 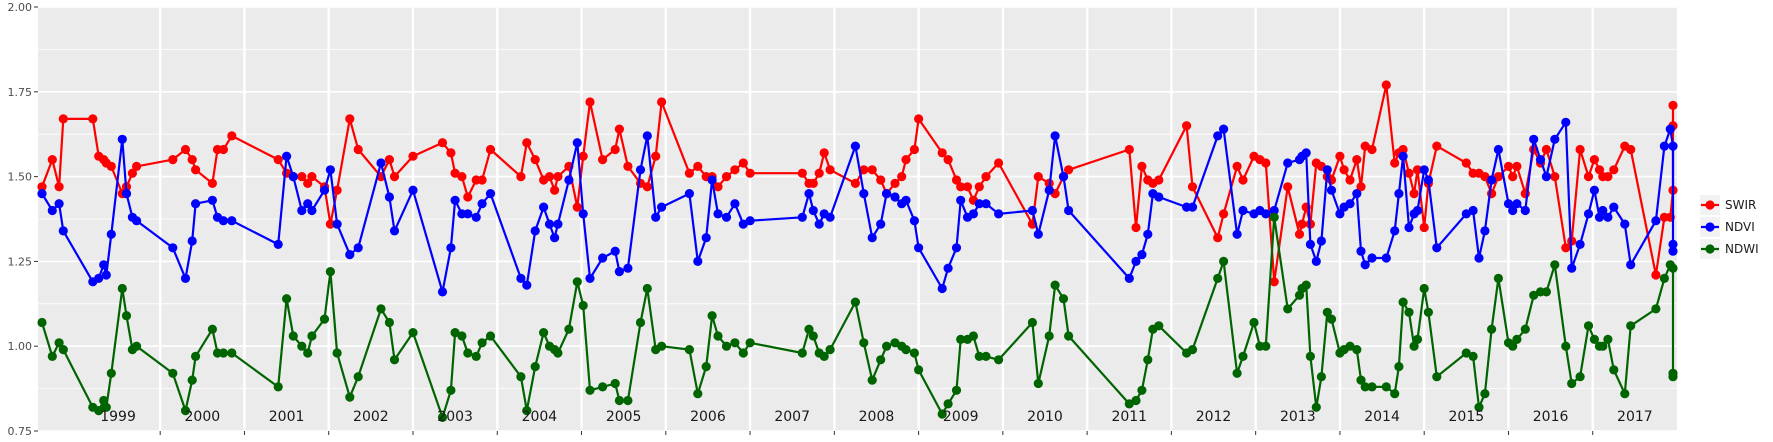 What do you see at coordinates (1740, 205) in the screenshot?
I see `legend-label: SWIR` at bounding box center [1740, 205].